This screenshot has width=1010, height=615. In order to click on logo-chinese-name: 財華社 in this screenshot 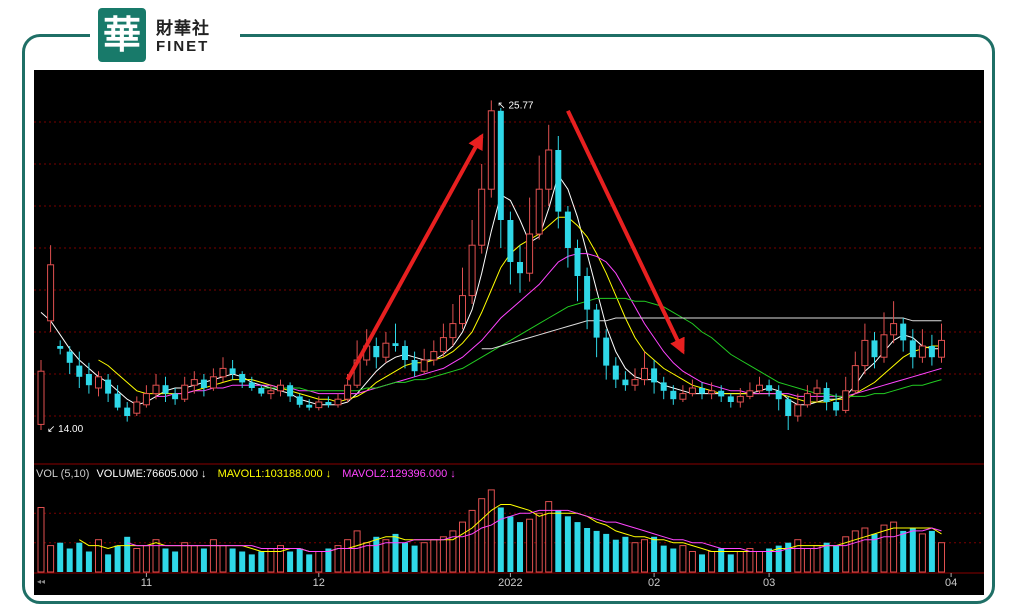, I will do `click(183, 29)`.